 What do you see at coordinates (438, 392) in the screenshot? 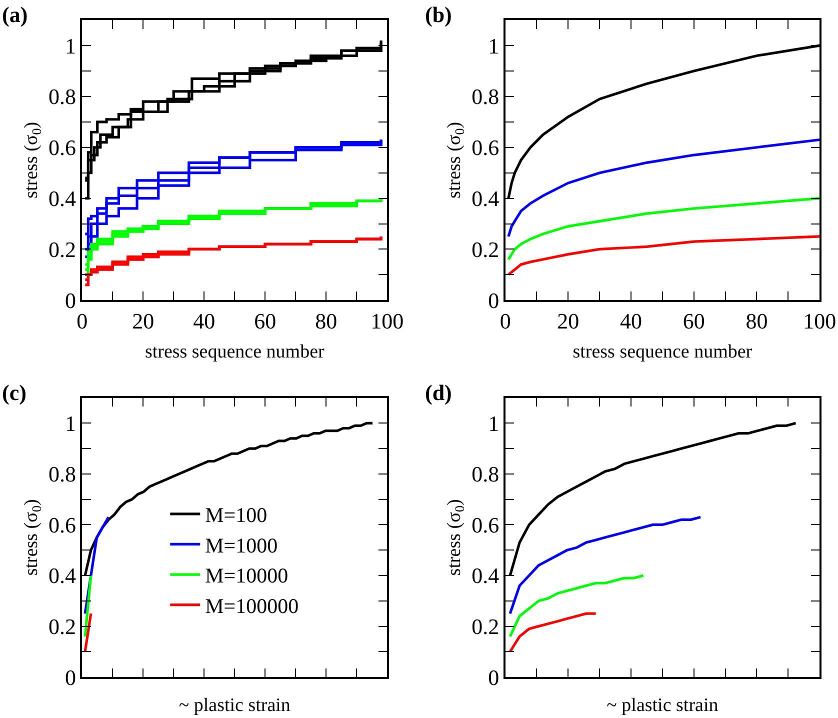
I see `chart-title: (d)` at bounding box center [438, 392].